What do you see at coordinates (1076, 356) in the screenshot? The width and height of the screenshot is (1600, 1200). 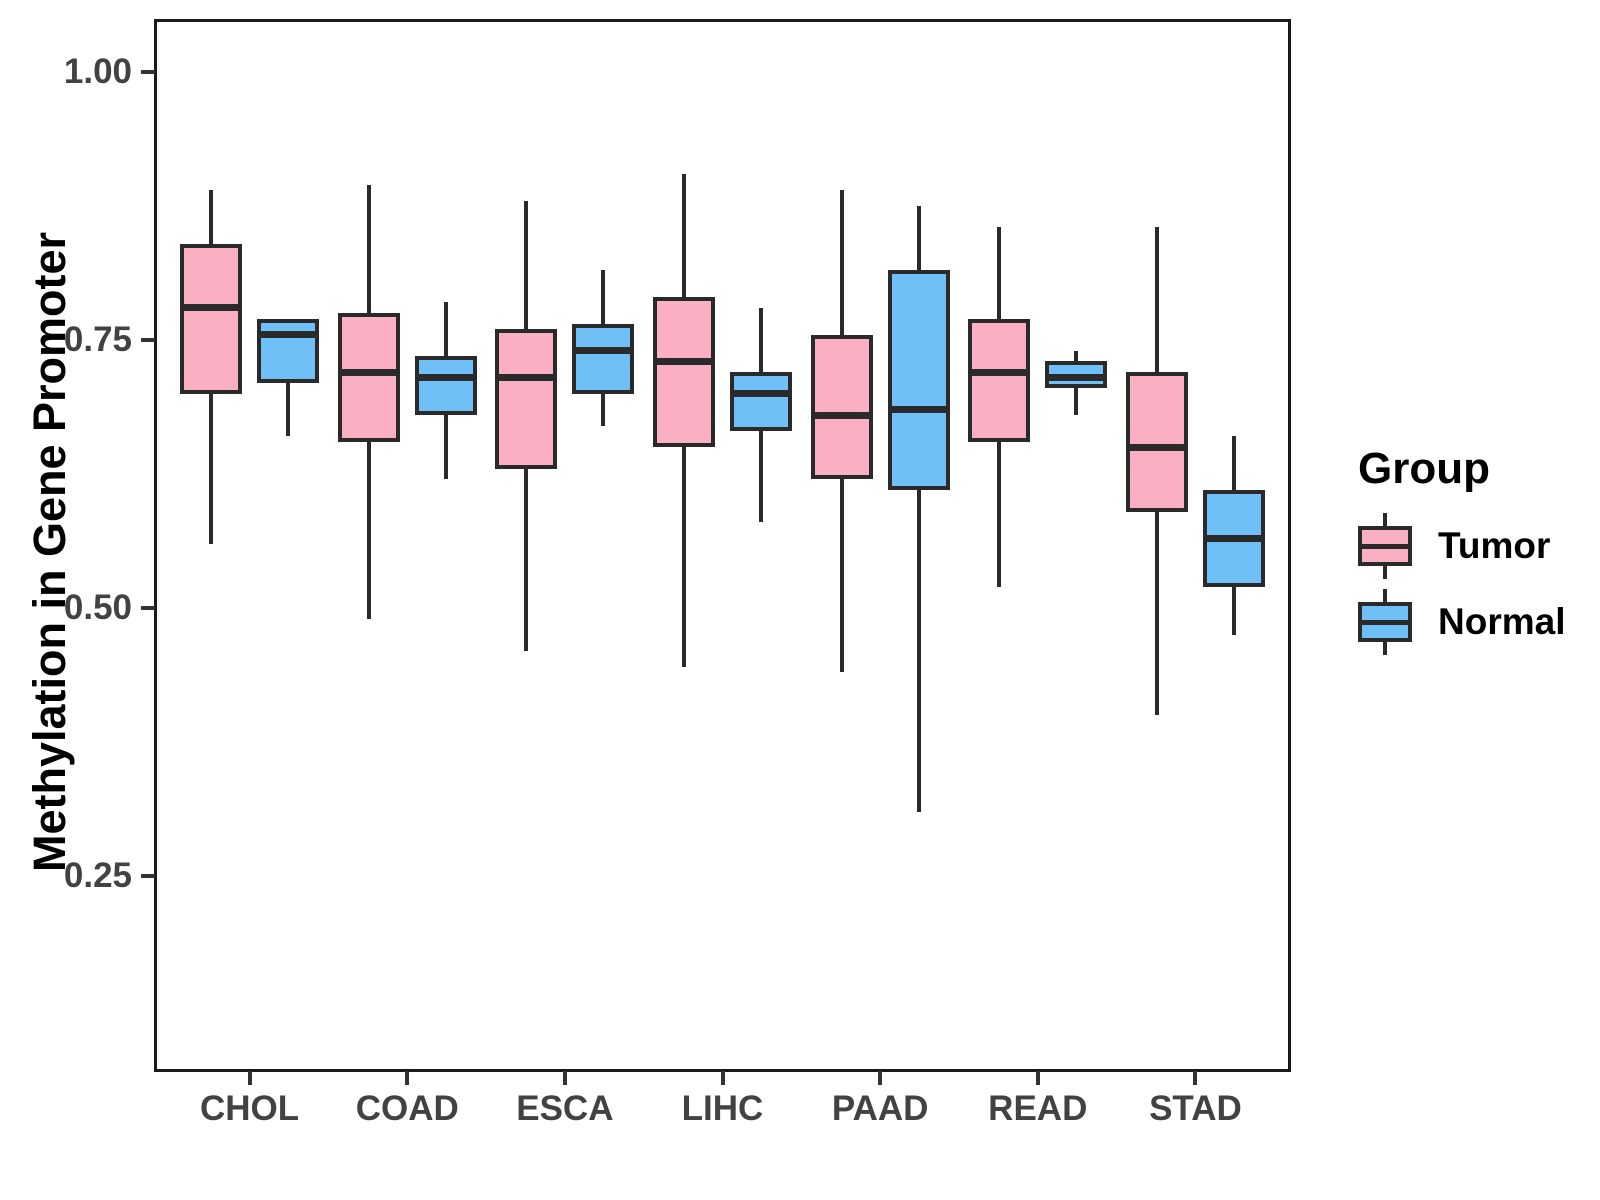 I see `boxplot-normal-read-upper-whisker` at bounding box center [1076, 356].